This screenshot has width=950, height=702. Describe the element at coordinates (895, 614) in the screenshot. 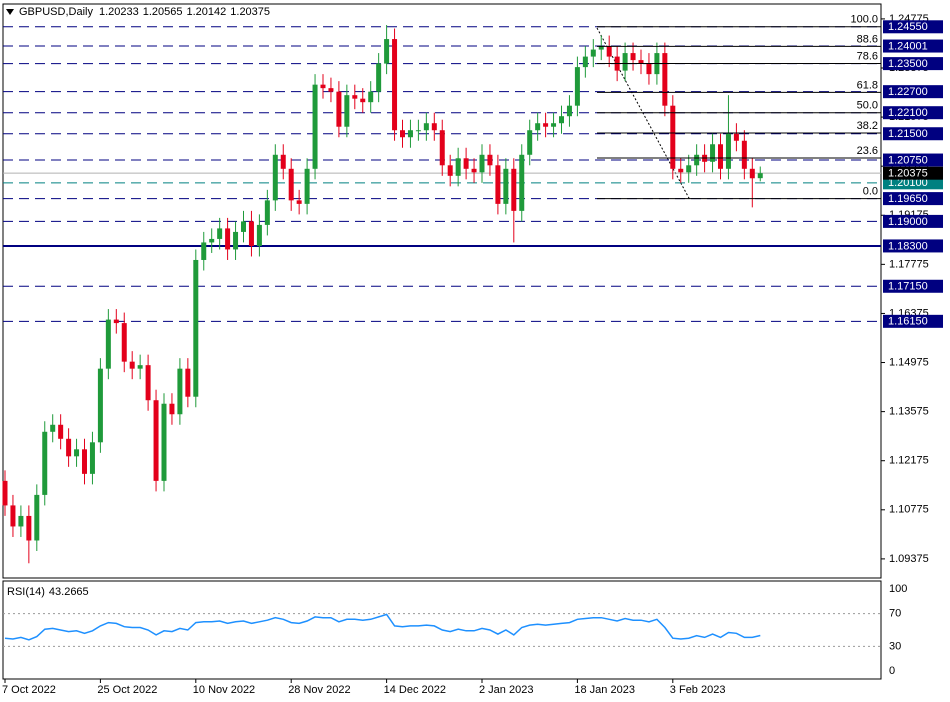

I see `y-tick-label: 70` at that location.